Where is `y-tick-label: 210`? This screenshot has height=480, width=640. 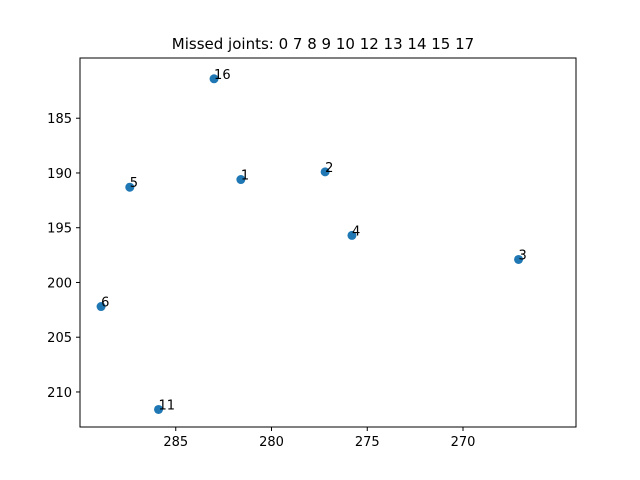
y-tick-label: 210 is located at coordinates (59, 393).